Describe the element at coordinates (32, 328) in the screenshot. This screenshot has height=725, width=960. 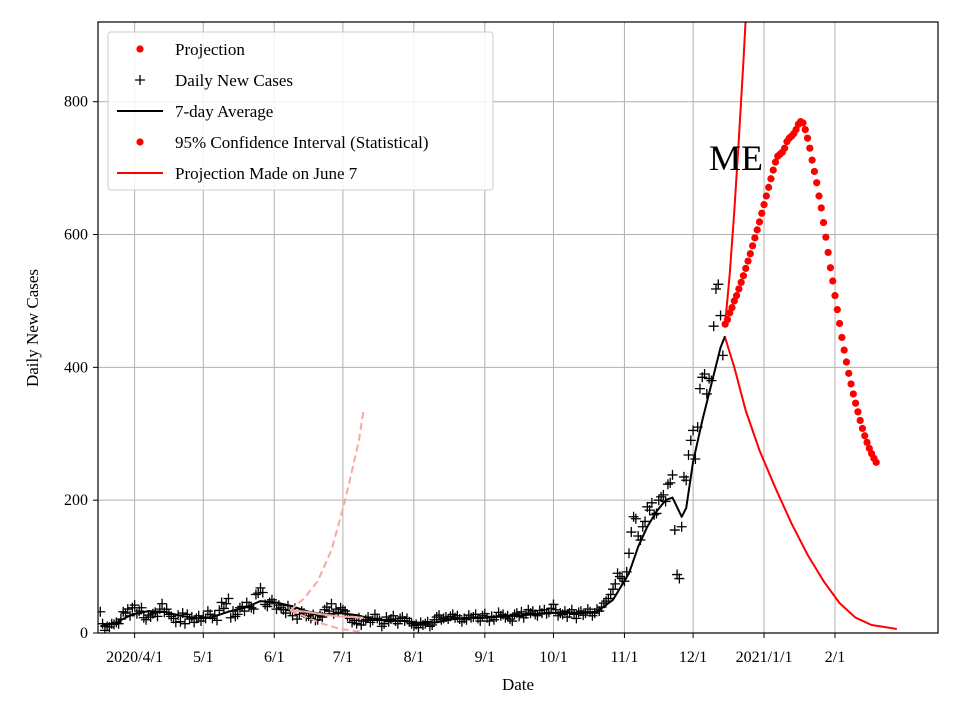
I see `y-axis-label: Daily New Cases` at that location.